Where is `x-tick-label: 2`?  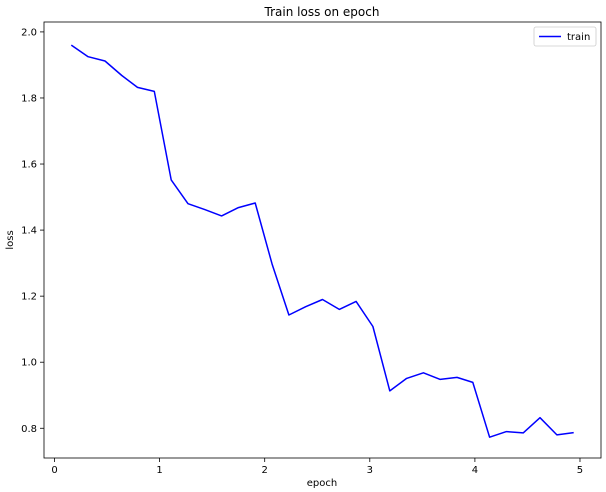
x-tick-label: 2 is located at coordinates (265, 470).